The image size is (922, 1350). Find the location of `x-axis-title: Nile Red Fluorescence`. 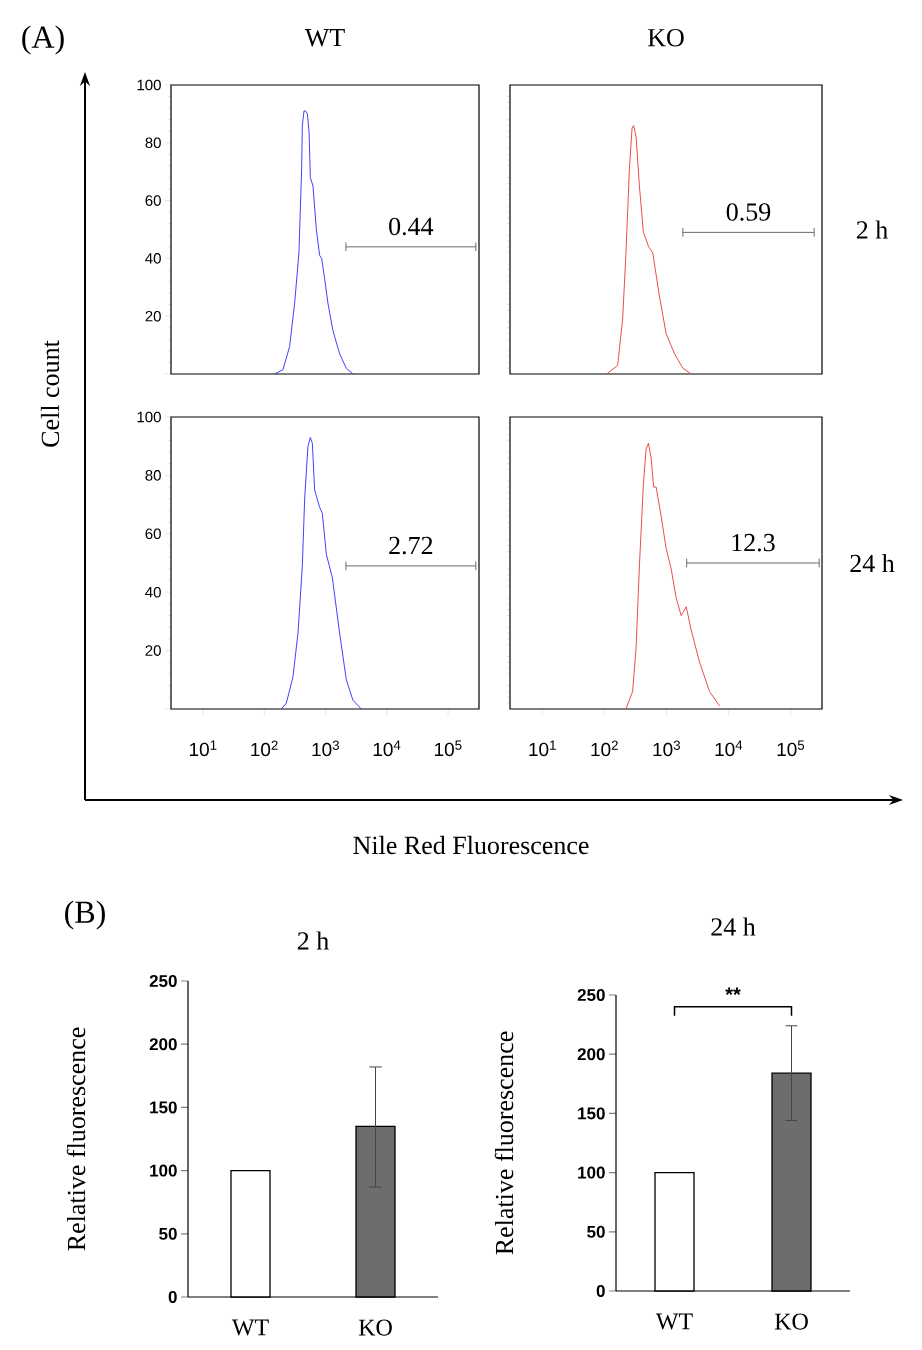

x-axis-title: Nile Red Fluorescence is located at coordinates (471, 845).